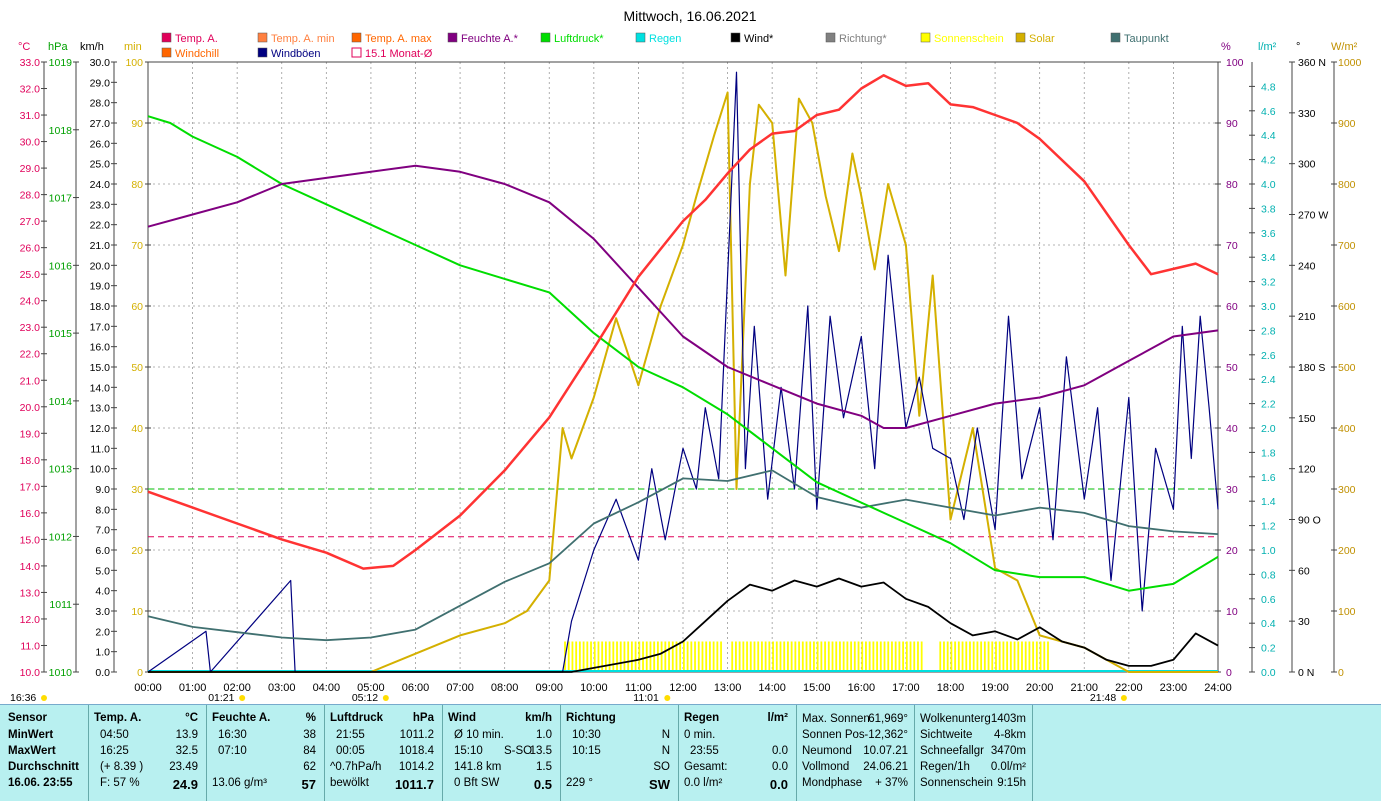  I want to click on x-tick-label: 24:00, so click(1218, 688).